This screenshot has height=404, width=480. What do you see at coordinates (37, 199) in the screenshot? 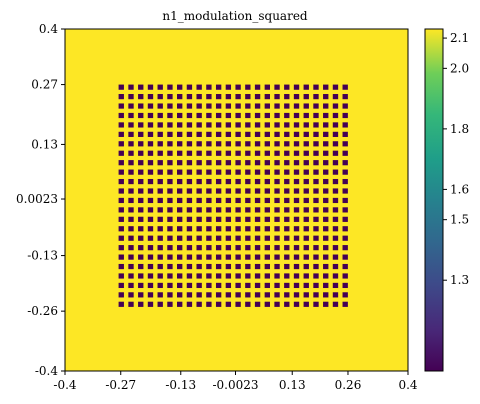
I see `y-tick-label: 0.0023` at bounding box center [37, 199].